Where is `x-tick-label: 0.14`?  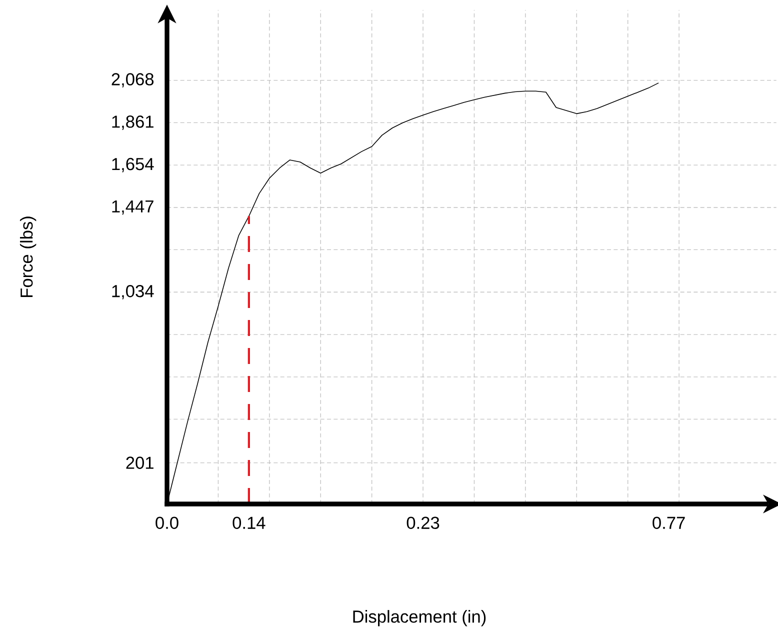 x-tick-label: 0.14 is located at coordinates (249, 522).